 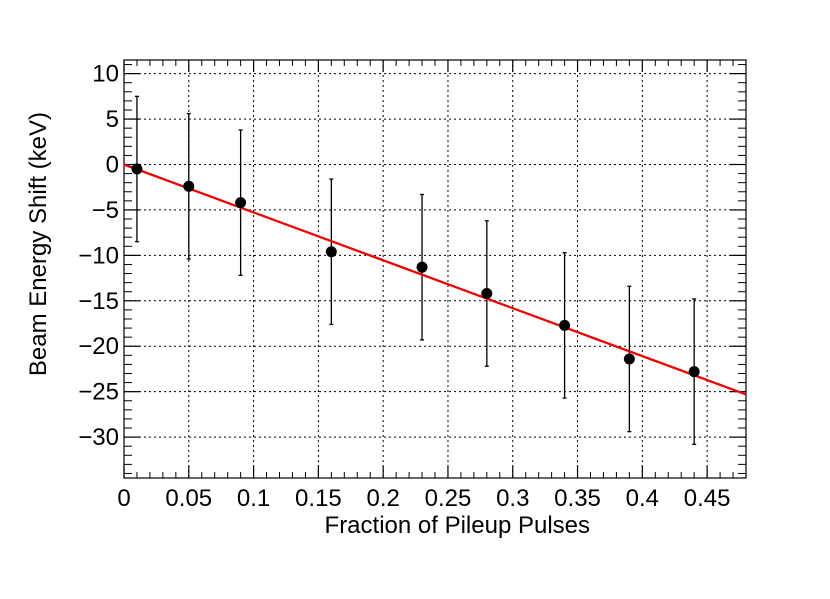 I want to click on y-tick-label: −25, so click(x=98, y=392).